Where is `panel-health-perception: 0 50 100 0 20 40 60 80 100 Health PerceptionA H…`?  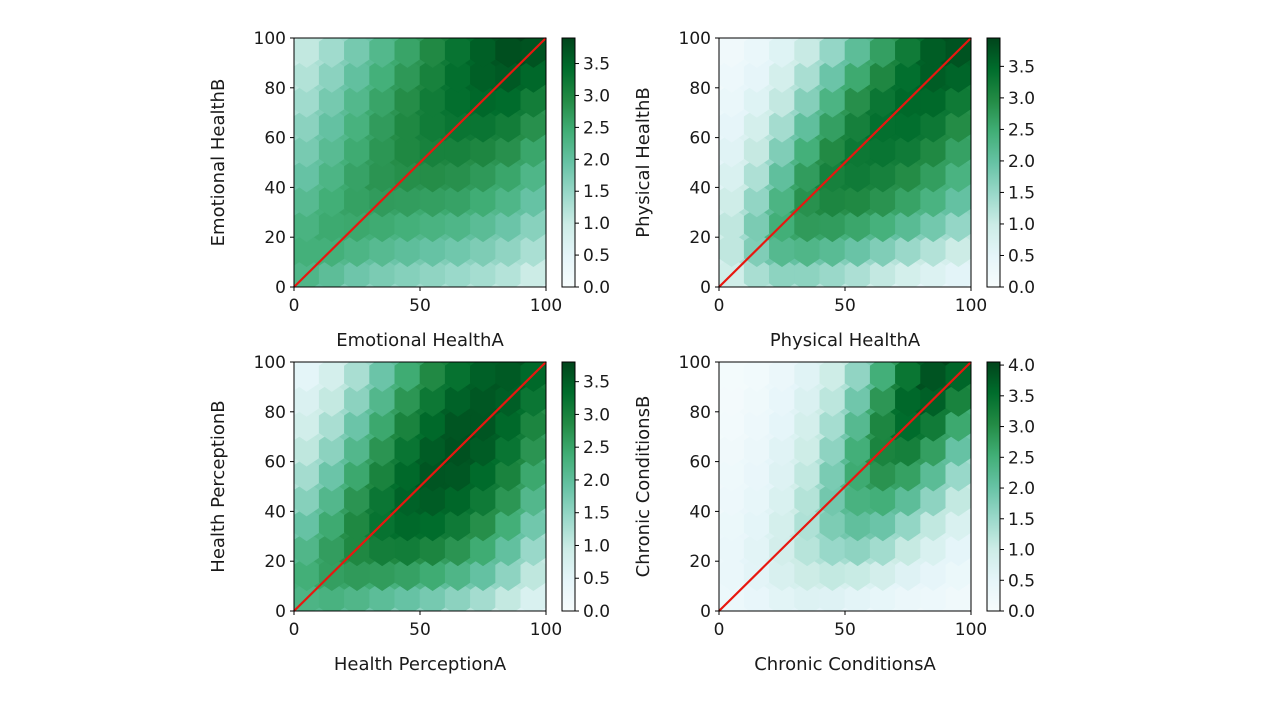
panel-health-perception: 0 50 100 0 20 40 60 80 100 Health PerceptionA H… is located at coordinates (409, 514).